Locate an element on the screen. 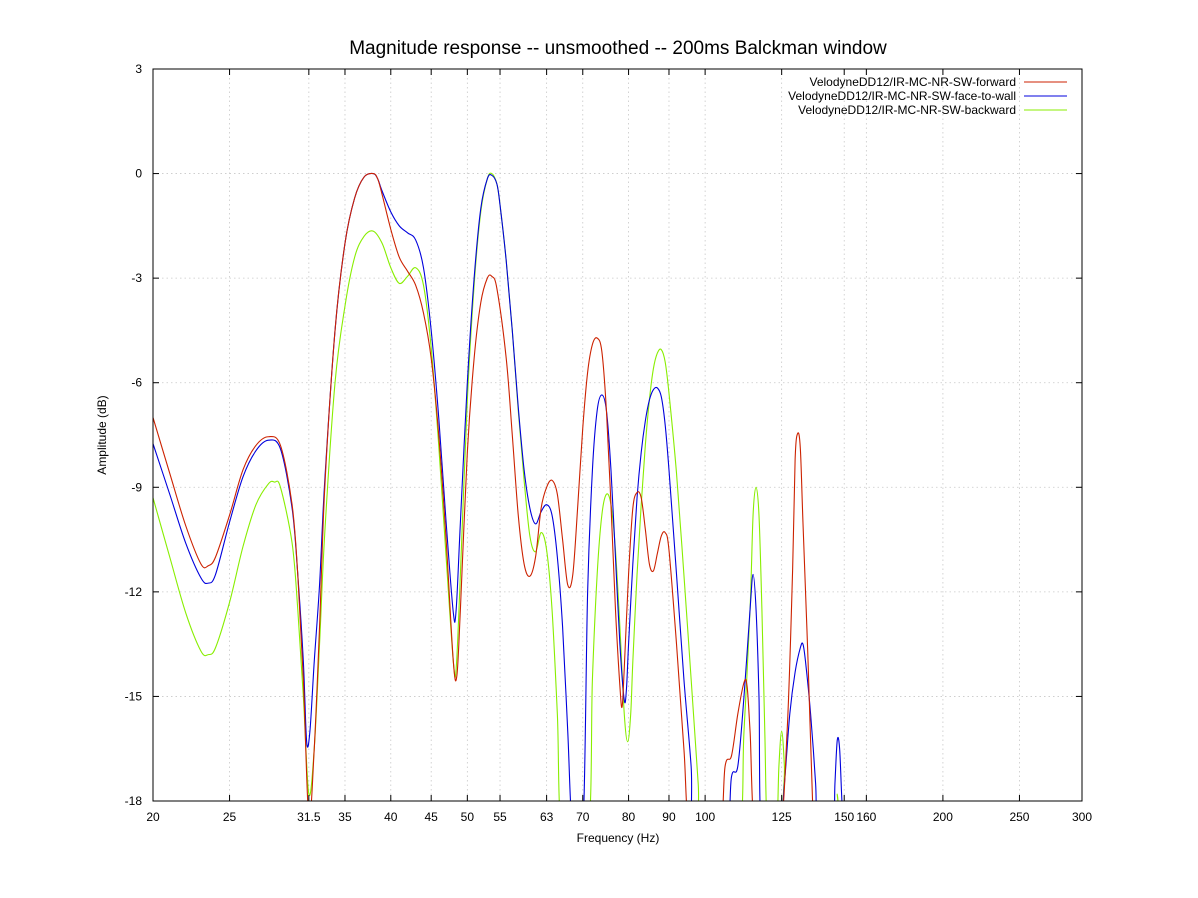 The image size is (1198, 898). y-tick-labels: 3 0 -3 -6 -9 -12 -15 -18 is located at coordinates (134, 435).